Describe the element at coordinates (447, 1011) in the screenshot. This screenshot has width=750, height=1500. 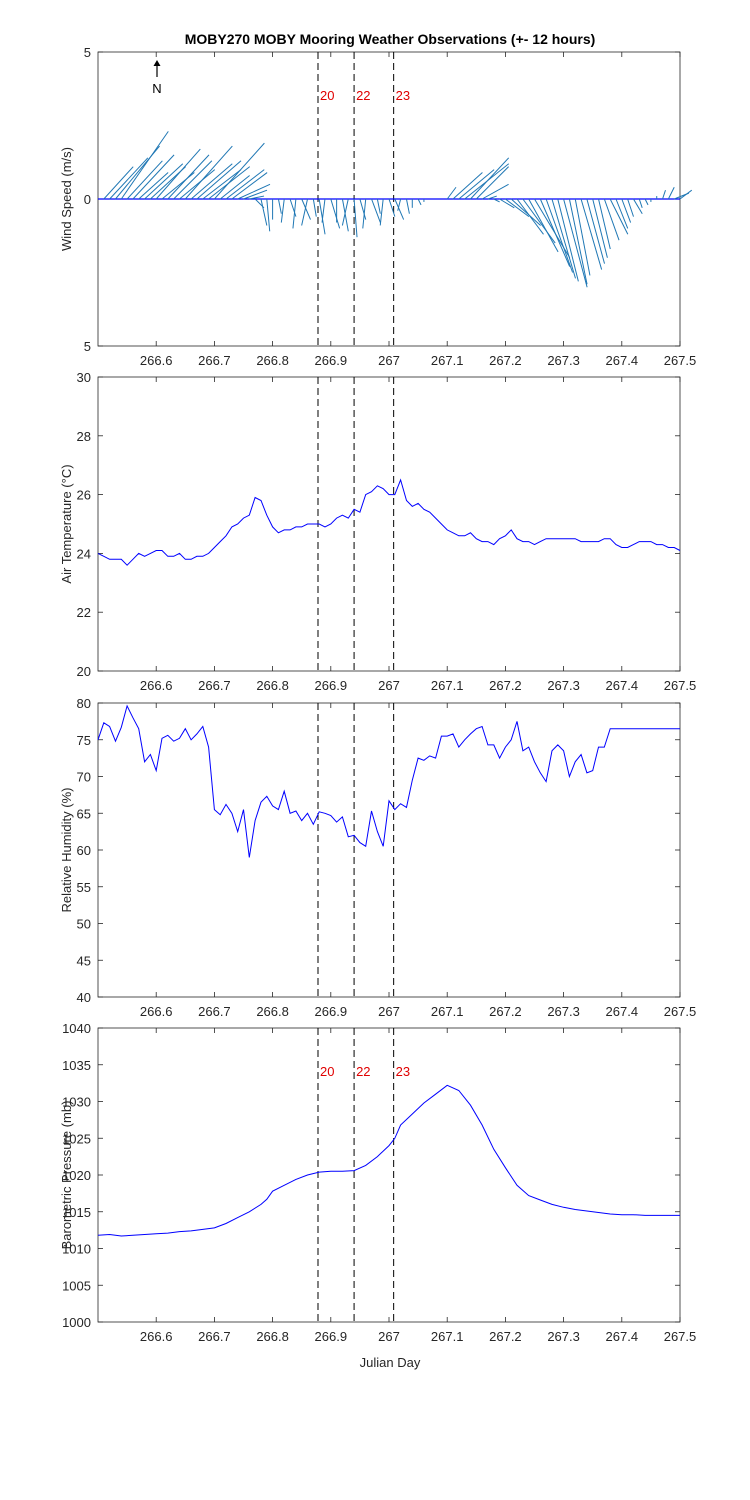
I see `x-tick-label: 267.1` at that location.